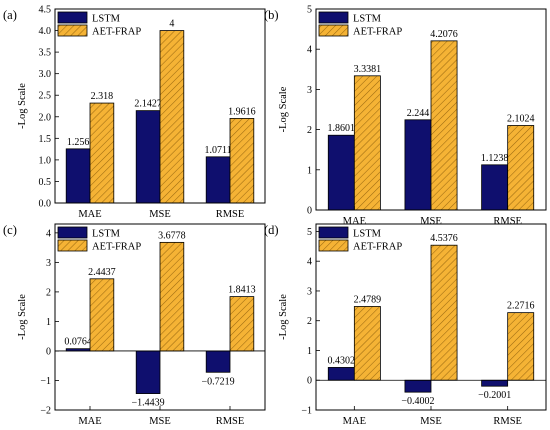  Describe the element at coordinates (342, 360) in the screenshot. I see `data-label: 0.4302` at that location.